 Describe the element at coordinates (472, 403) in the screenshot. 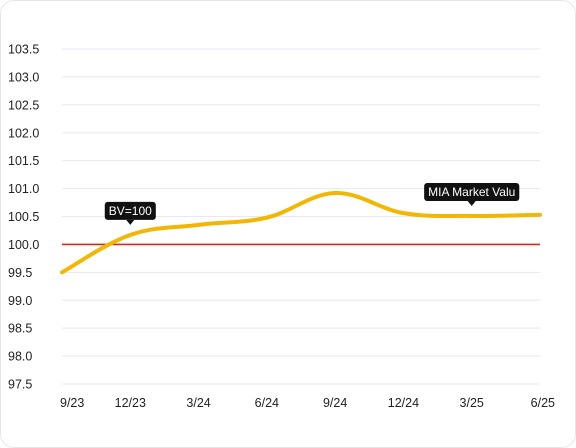

I see `x-tick-label: 3/25` at that location.